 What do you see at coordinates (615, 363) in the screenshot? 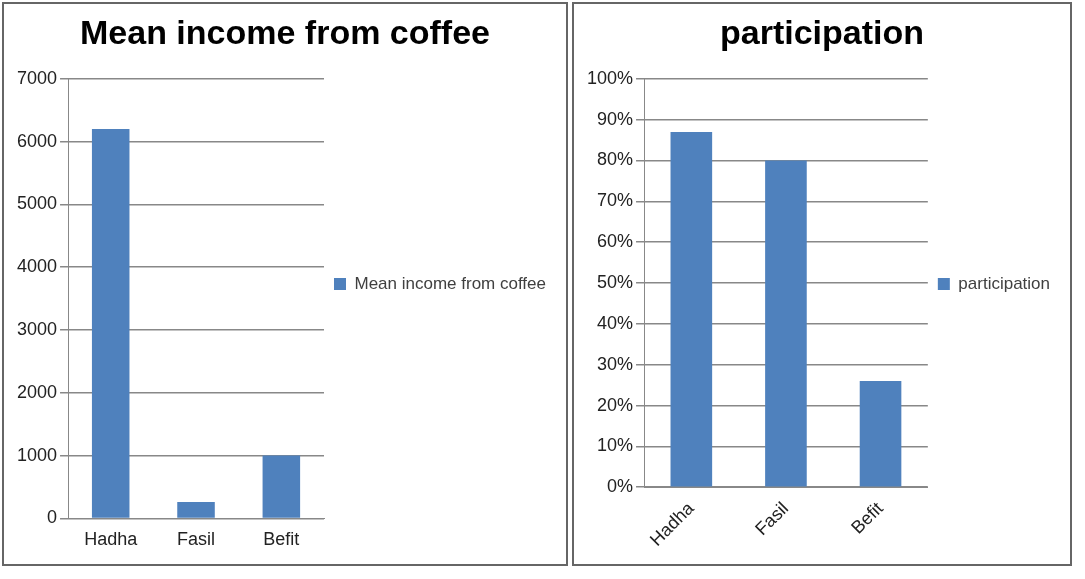
I see `y-tick-label: 30%` at bounding box center [615, 363].